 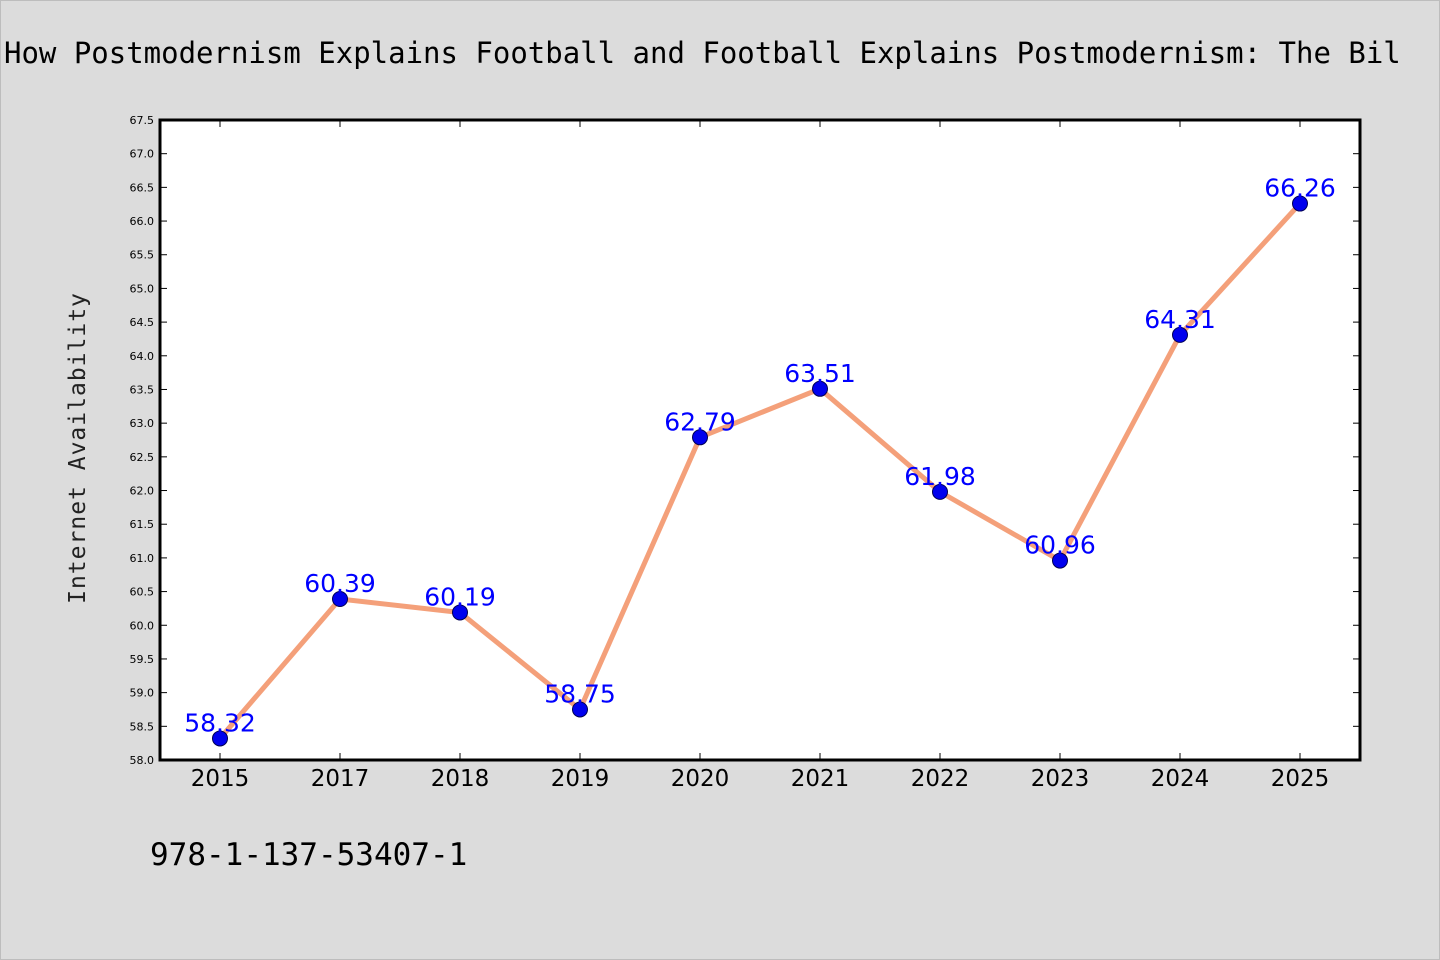 What do you see at coordinates (580, 779) in the screenshot?
I see `x-tick-label: 2019` at bounding box center [580, 779].